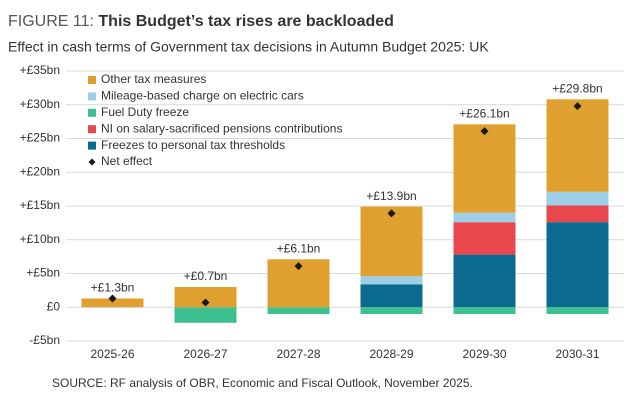 This screenshot has width=634, height=408. I want to click on y-tick-label: +£15bn, so click(40, 205).